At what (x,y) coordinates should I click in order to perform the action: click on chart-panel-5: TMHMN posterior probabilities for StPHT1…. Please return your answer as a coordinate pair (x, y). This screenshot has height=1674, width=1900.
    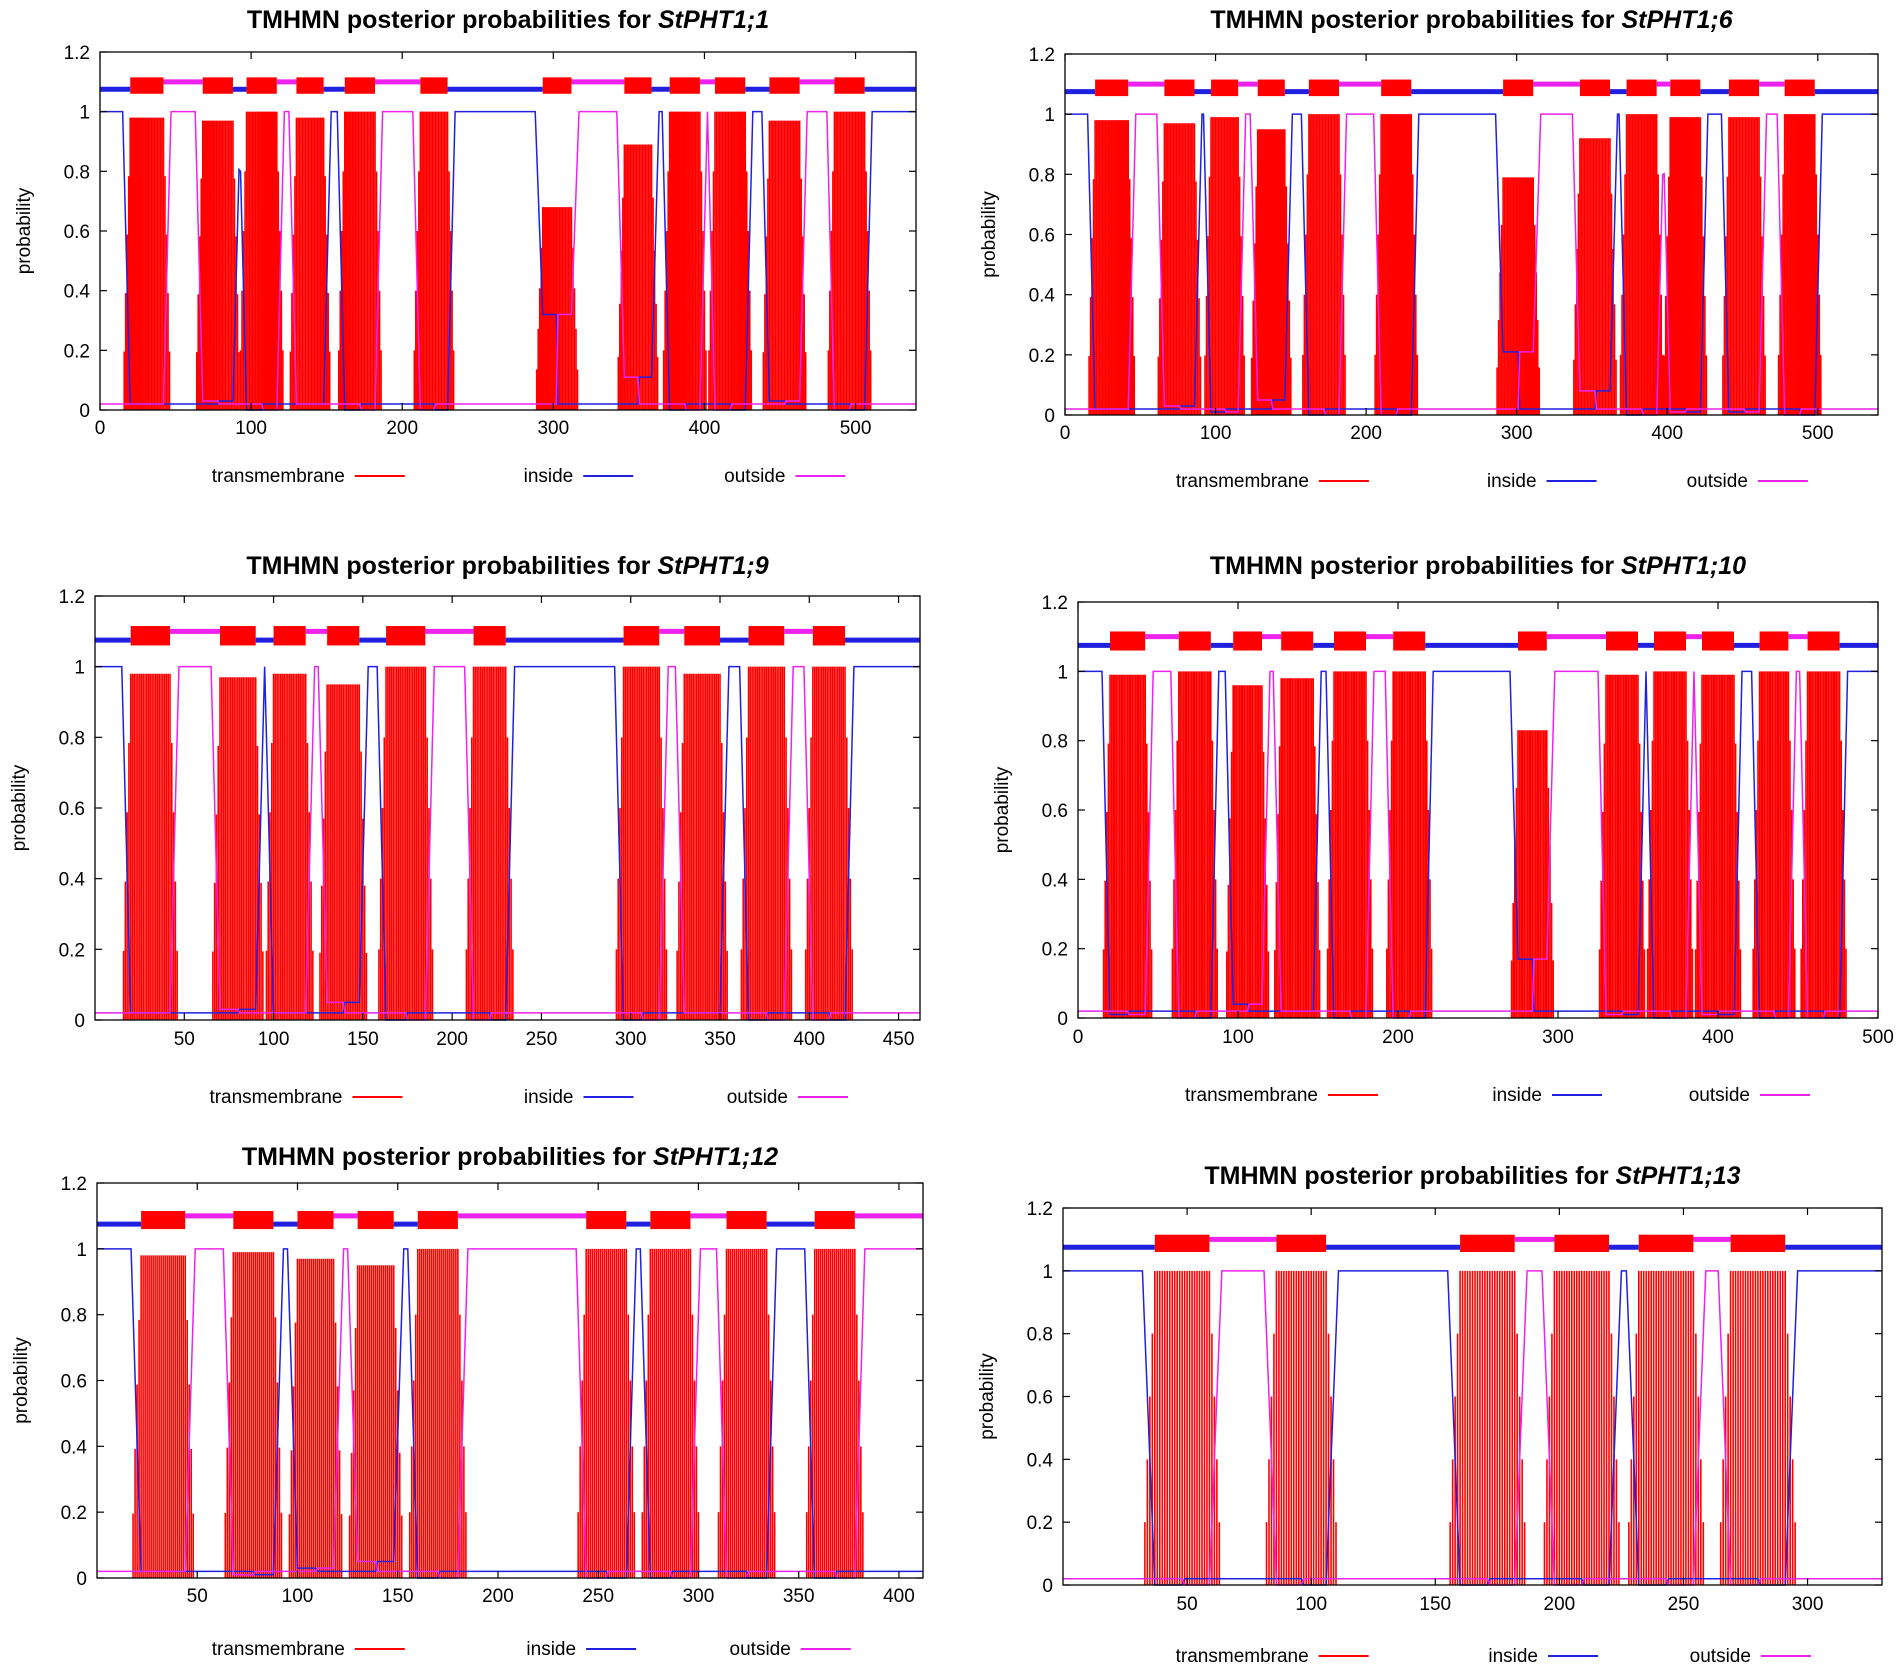
    Looking at the image, I should click on (467, 1401).